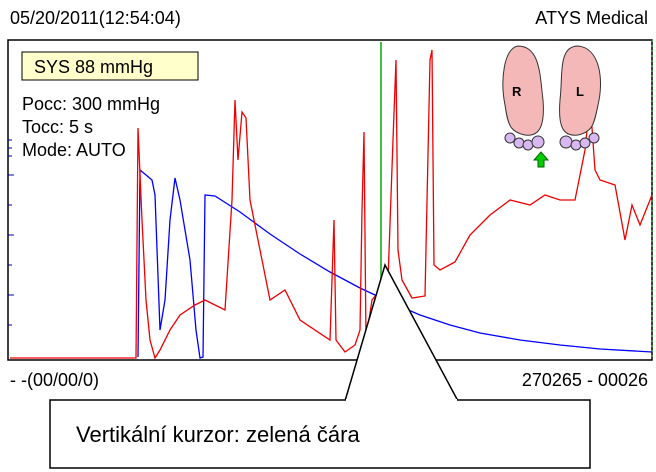 The image size is (656, 472). Describe the element at coordinates (551, 98) in the screenshot. I see `feet-icon` at that location.